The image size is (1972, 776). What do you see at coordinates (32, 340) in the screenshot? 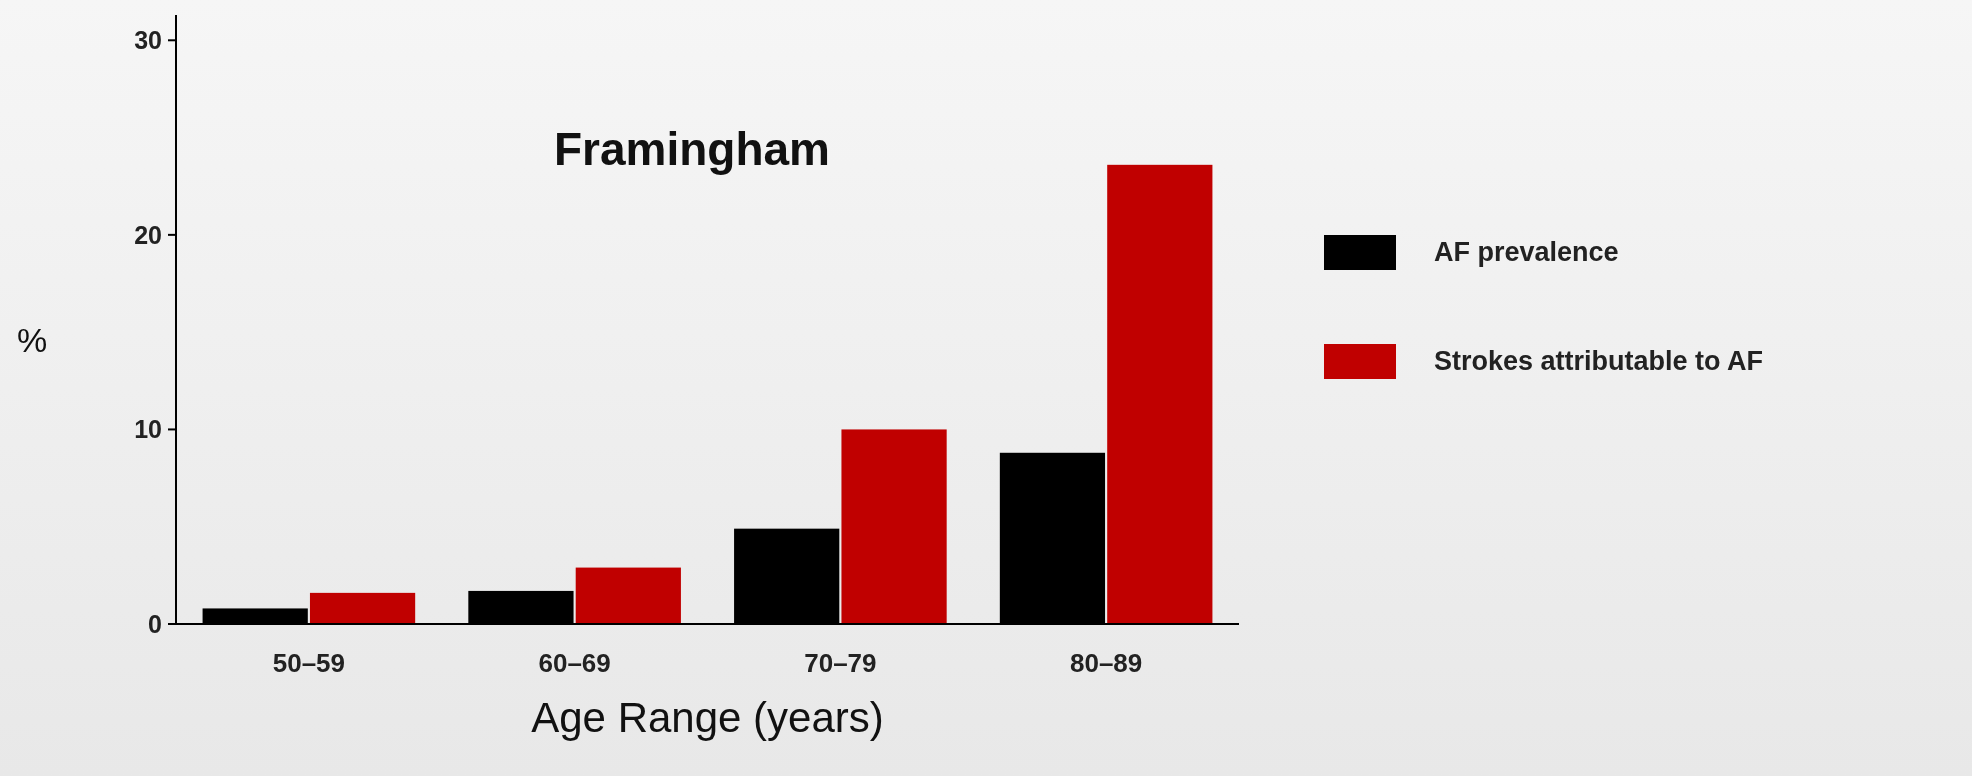
I see `y-axis-title: %` at bounding box center [32, 340].